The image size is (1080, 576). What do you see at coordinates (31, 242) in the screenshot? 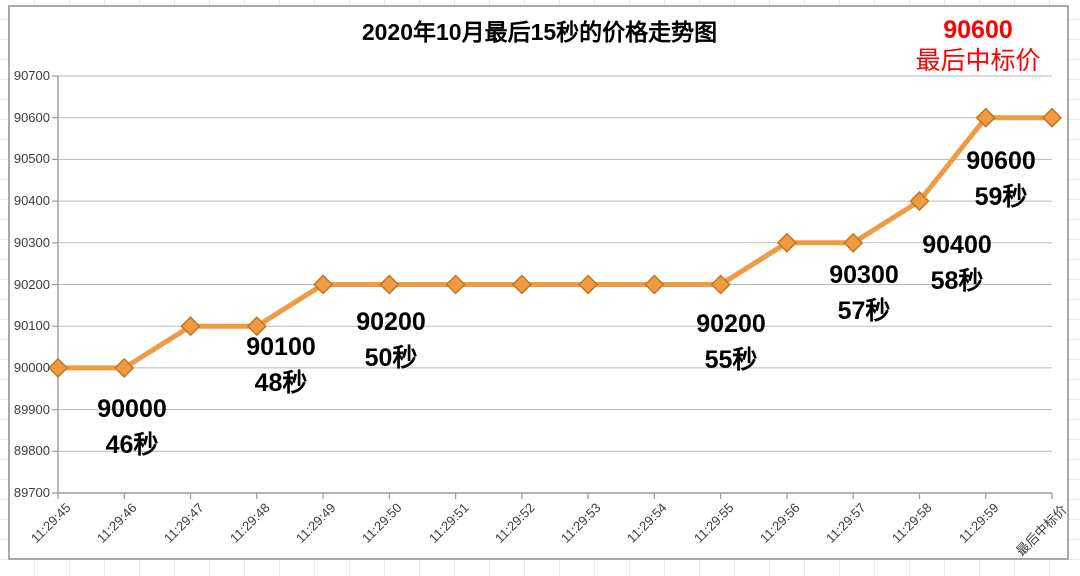
I see `y-tick-label: 90300` at bounding box center [31, 242].